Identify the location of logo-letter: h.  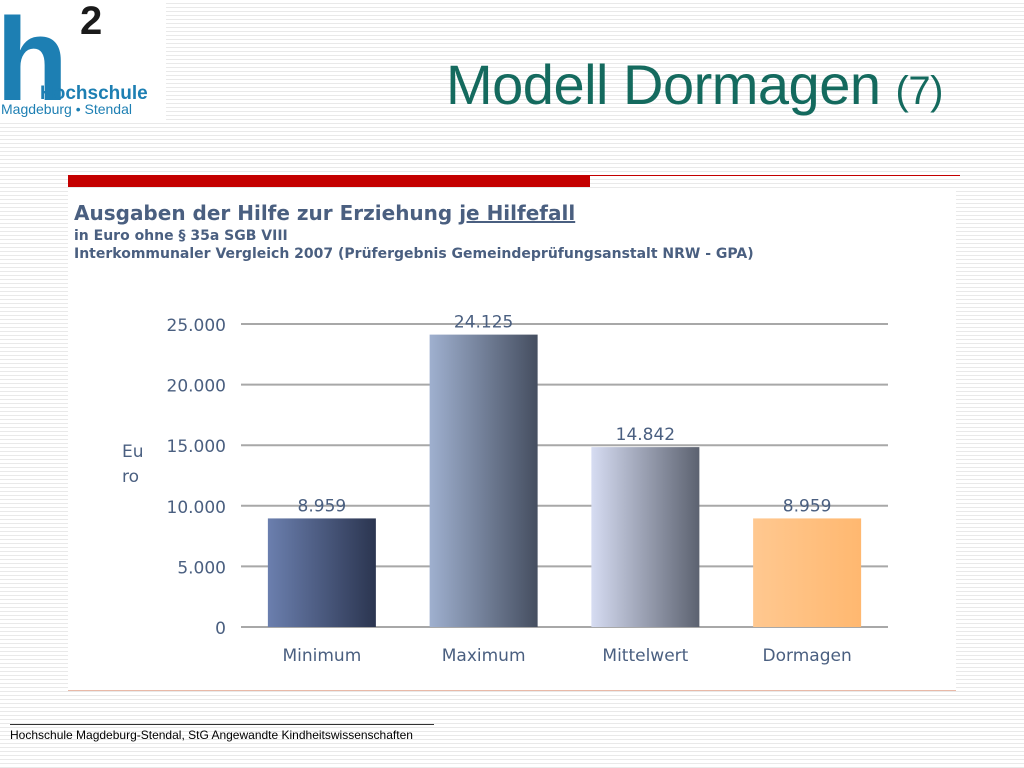
(34, 61).